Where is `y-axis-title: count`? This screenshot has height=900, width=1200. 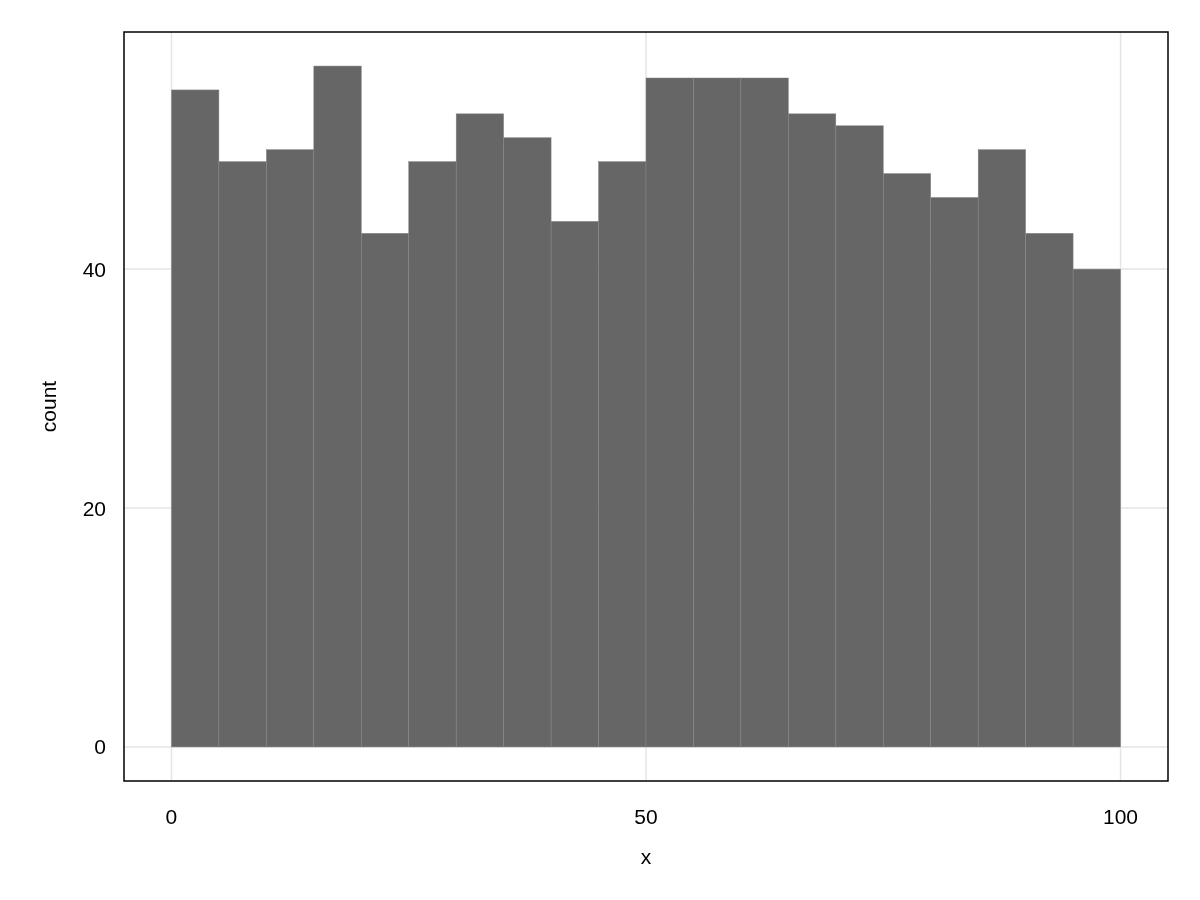
y-axis-title: count is located at coordinates (48, 406).